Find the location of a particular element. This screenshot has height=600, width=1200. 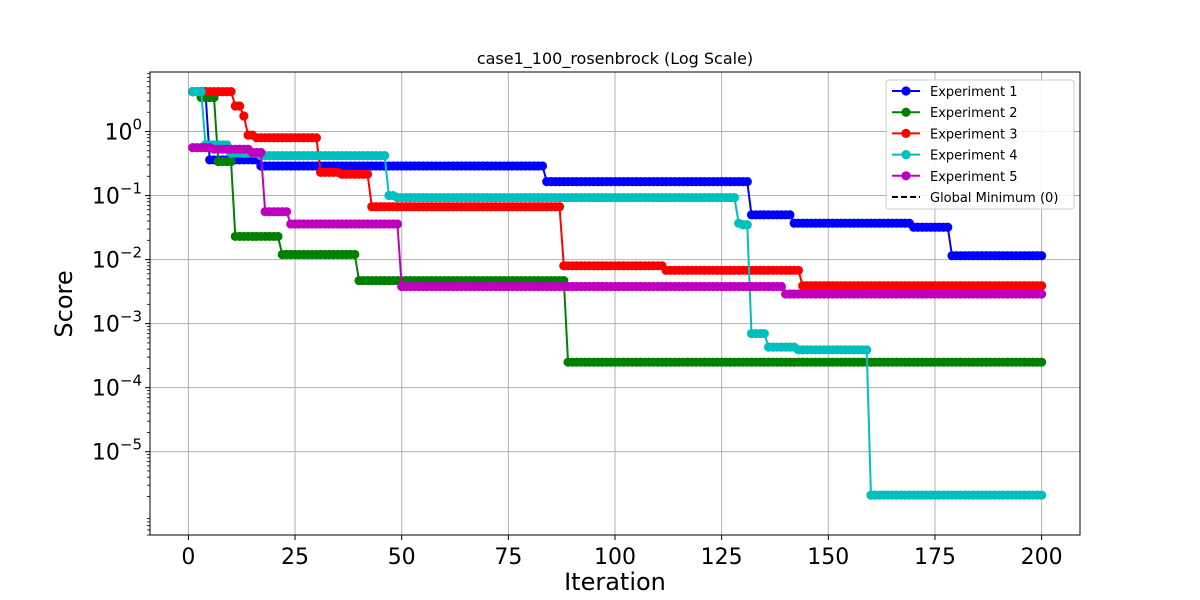

y-tick-label: 10⁻³ is located at coordinates (117, 323).